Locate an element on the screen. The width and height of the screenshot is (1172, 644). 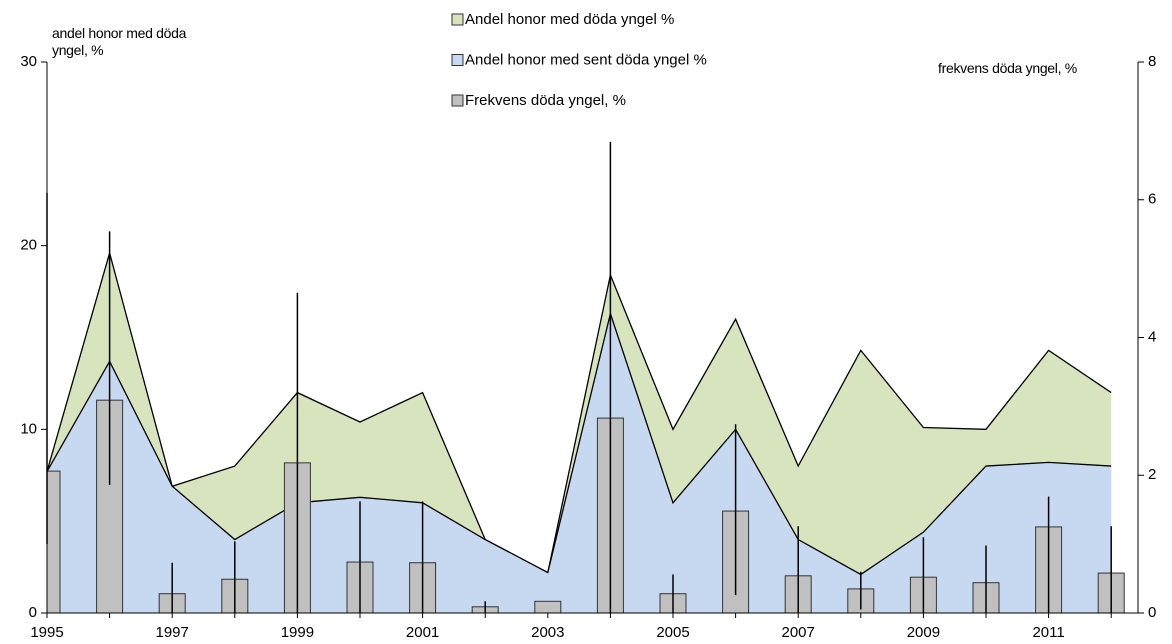
x-tick-label: 2001 is located at coordinates (422, 632).